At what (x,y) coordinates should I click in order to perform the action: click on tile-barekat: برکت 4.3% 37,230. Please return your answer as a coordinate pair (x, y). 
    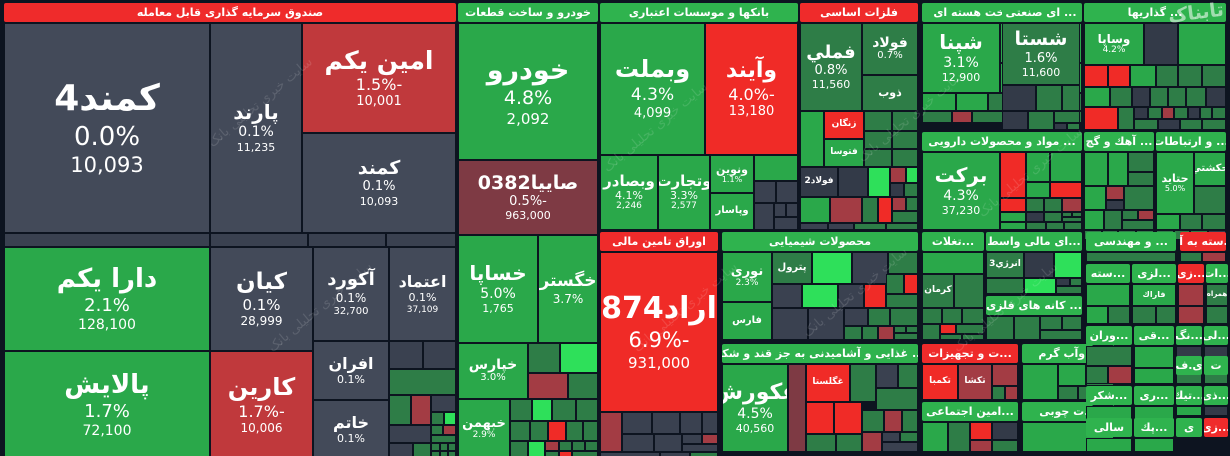
    Looking at the image, I should click on (961, 191).